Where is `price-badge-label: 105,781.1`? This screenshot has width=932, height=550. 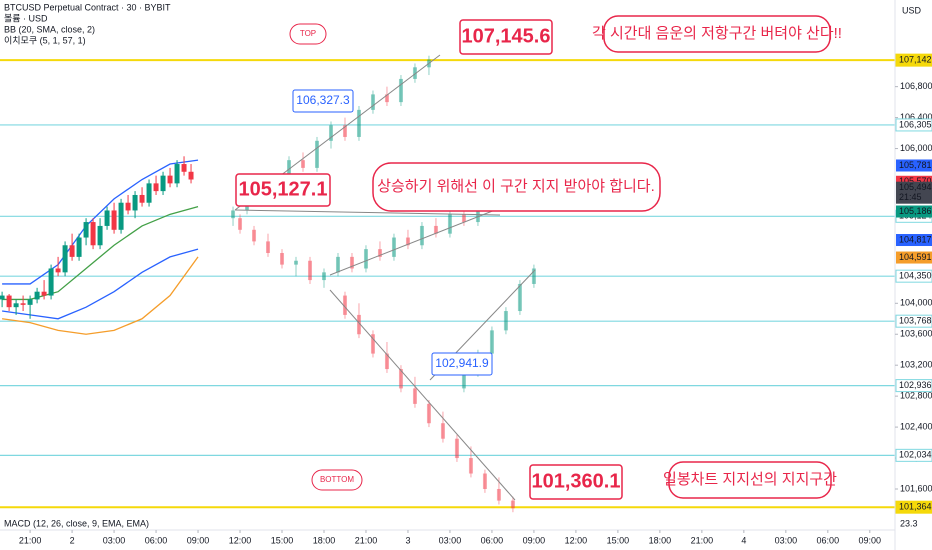
price-badge-label: 105,781.1 is located at coordinates (915, 165).